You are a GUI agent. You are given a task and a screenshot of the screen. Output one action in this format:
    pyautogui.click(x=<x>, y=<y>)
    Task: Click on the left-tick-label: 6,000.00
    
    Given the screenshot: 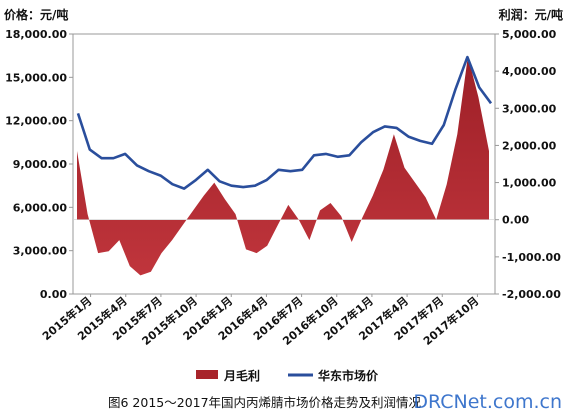 What is the action you would take?
    pyautogui.click(x=40, y=207)
    